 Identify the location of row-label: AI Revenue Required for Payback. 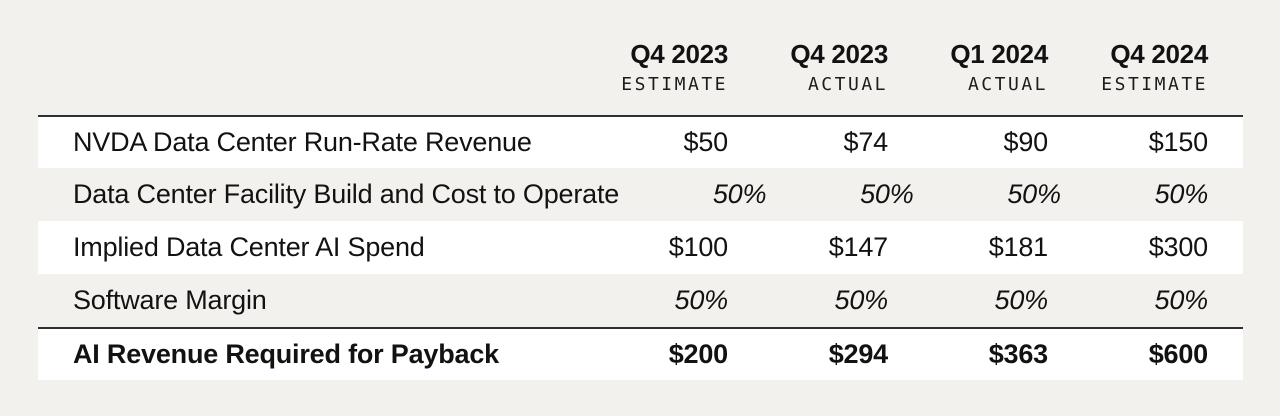
(286, 354).